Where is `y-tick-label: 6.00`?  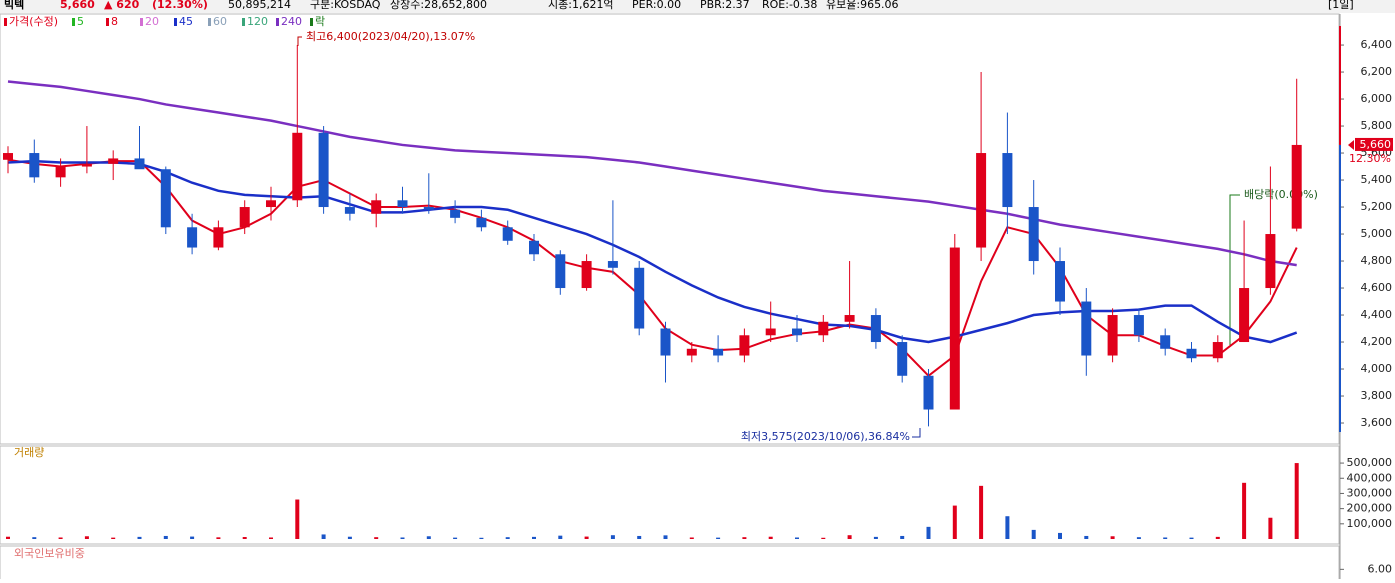
y-tick-label: 6.00 is located at coordinates (1380, 568).